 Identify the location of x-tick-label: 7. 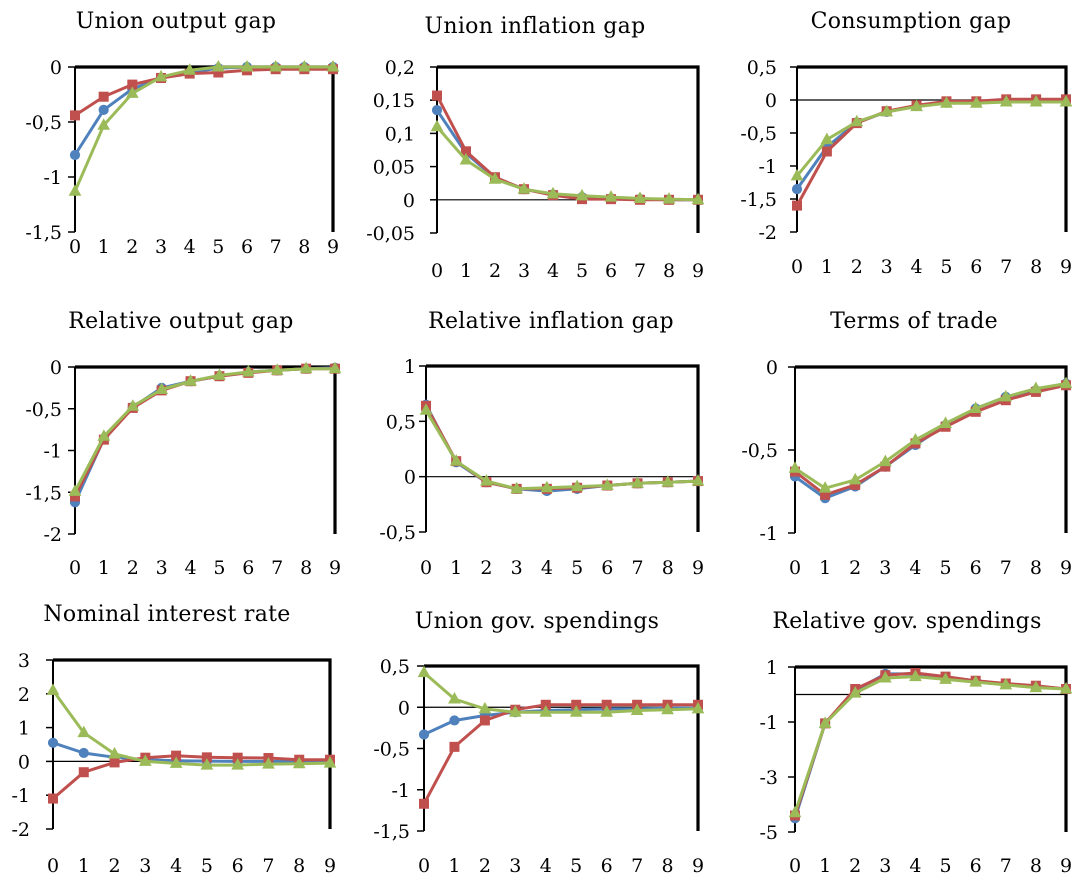
(638, 568).